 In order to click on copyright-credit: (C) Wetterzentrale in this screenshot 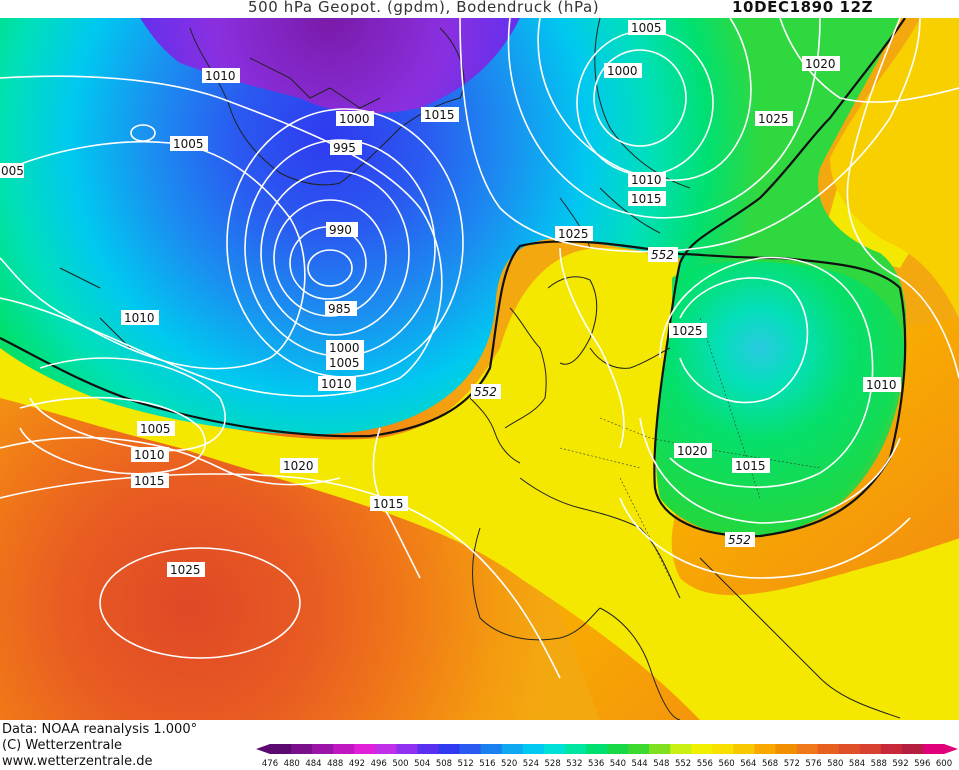, I will do `click(62, 745)`.